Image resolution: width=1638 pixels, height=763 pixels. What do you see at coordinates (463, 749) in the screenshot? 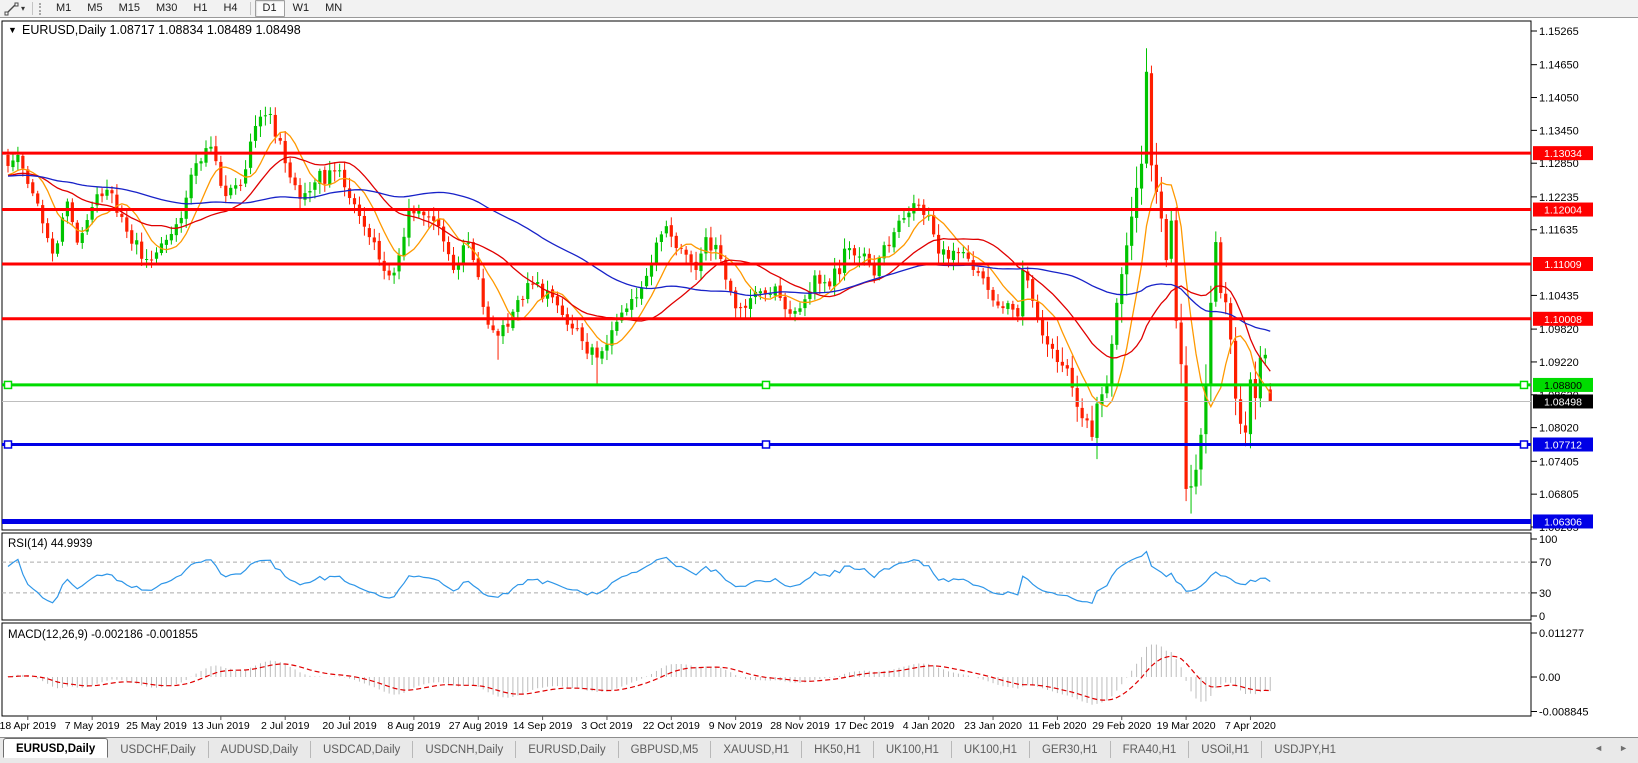
I see `chart-tab-4-usdcnh-daily: USDCNH,Daily` at bounding box center [463, 749].